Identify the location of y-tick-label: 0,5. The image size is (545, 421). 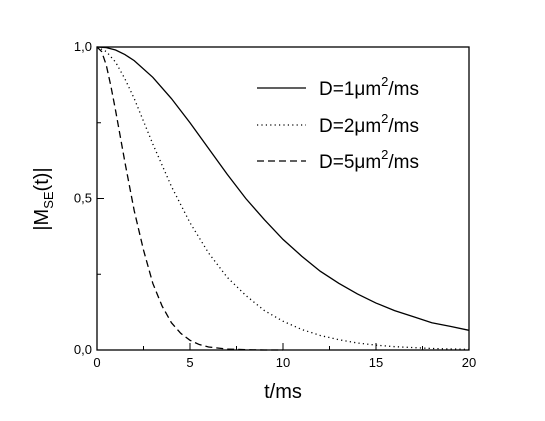
(83, 198).